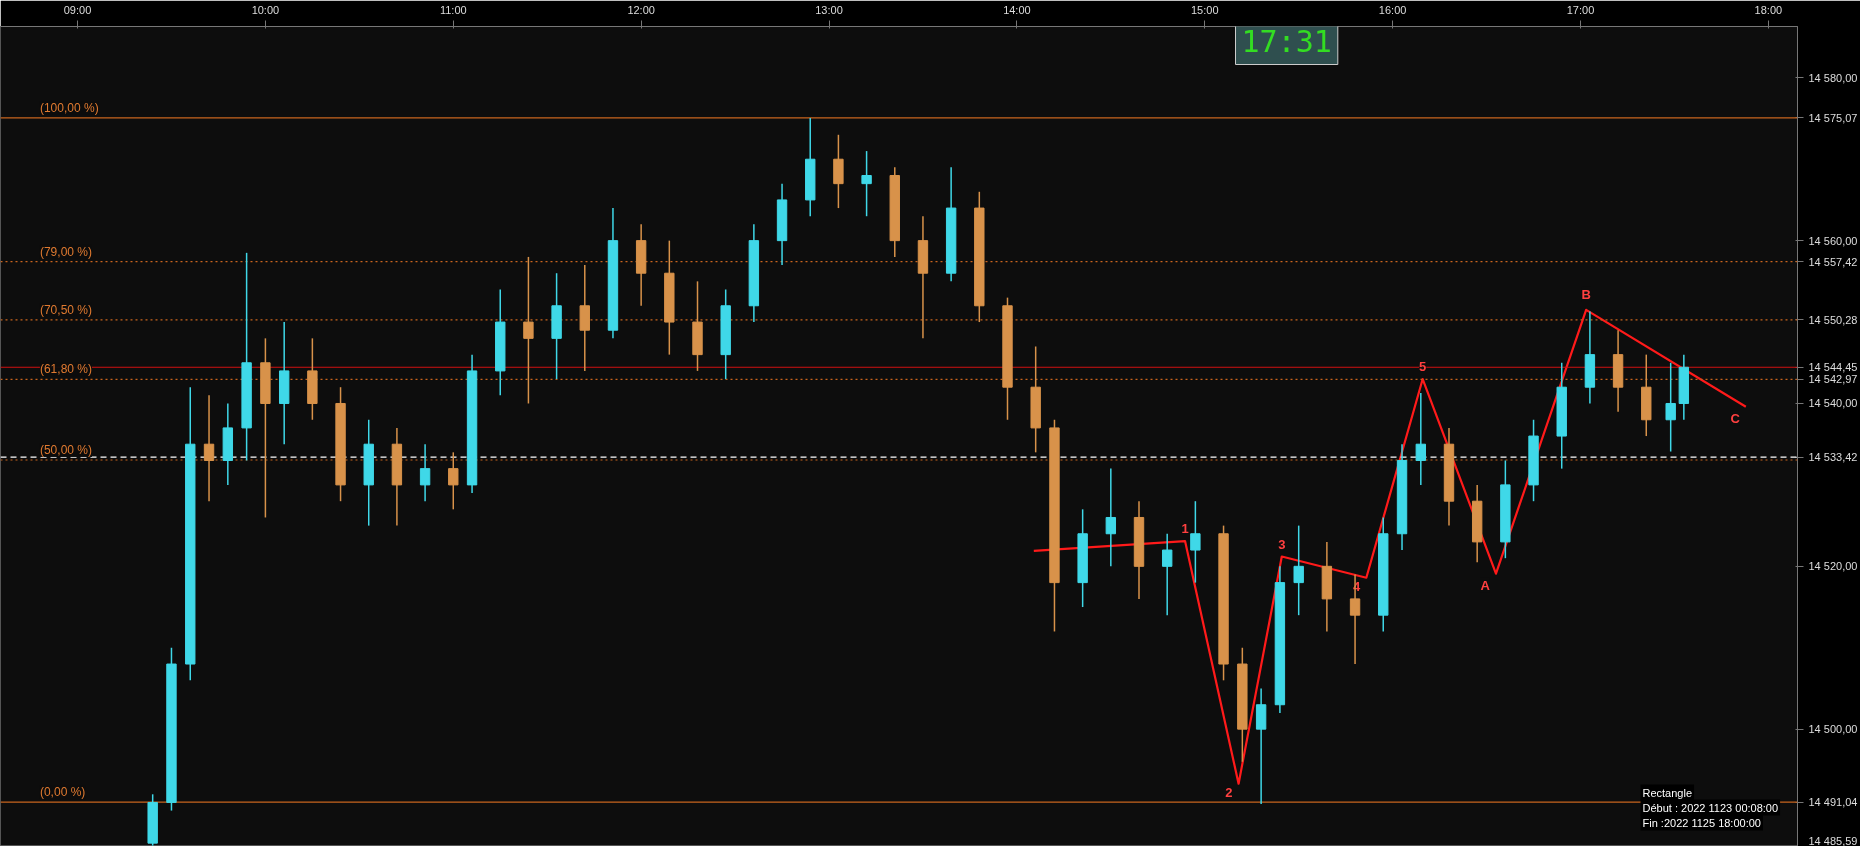 This screenshot has height=846, width=1860. I want to click on annotation: 1, so click(1185, 529).